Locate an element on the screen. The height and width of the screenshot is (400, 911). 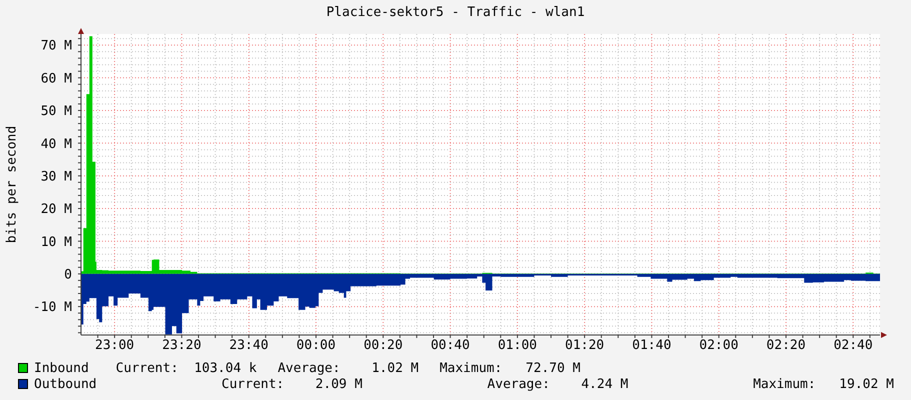
x-tick-label: 23:40 is located at coordinates (248, 346).